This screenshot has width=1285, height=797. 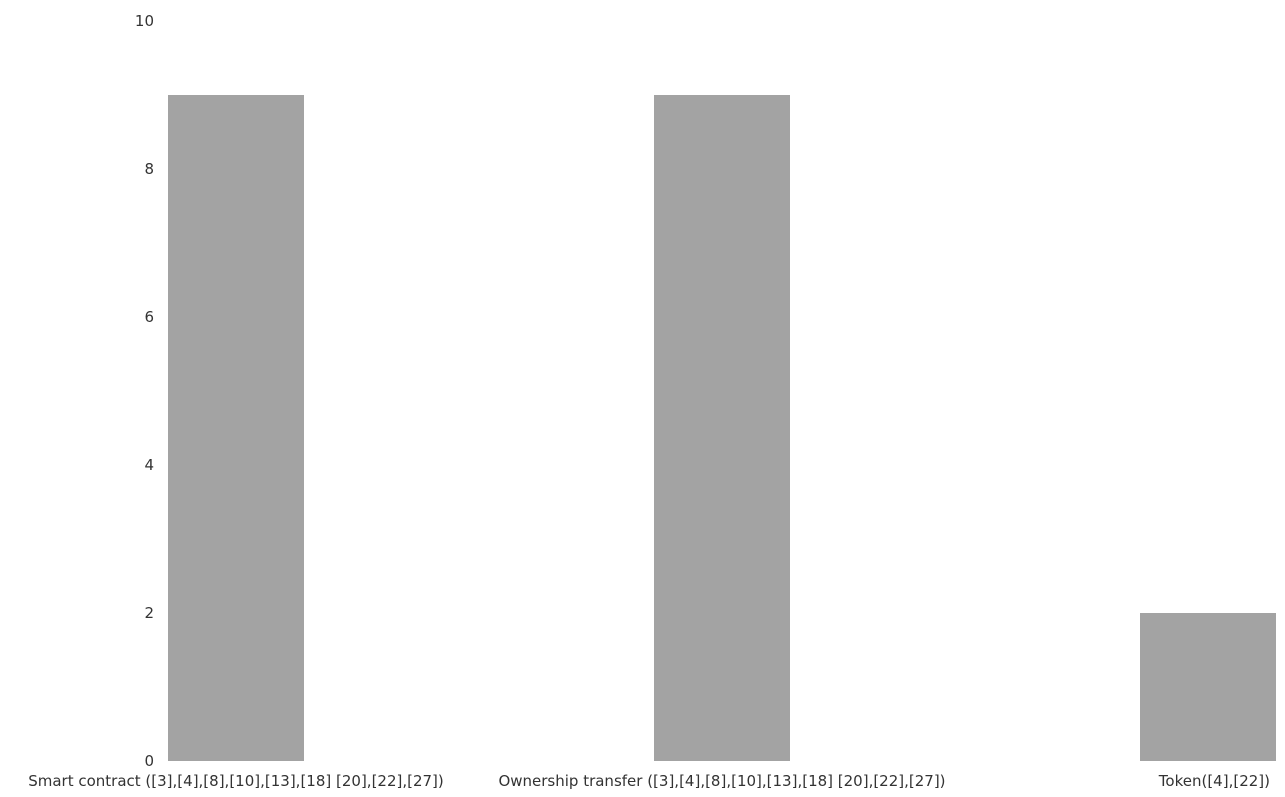 What do you see at coordinates (149, 613) in the screenshot?
I see `y-tick-label: 2` at bounding box center [149, 613].